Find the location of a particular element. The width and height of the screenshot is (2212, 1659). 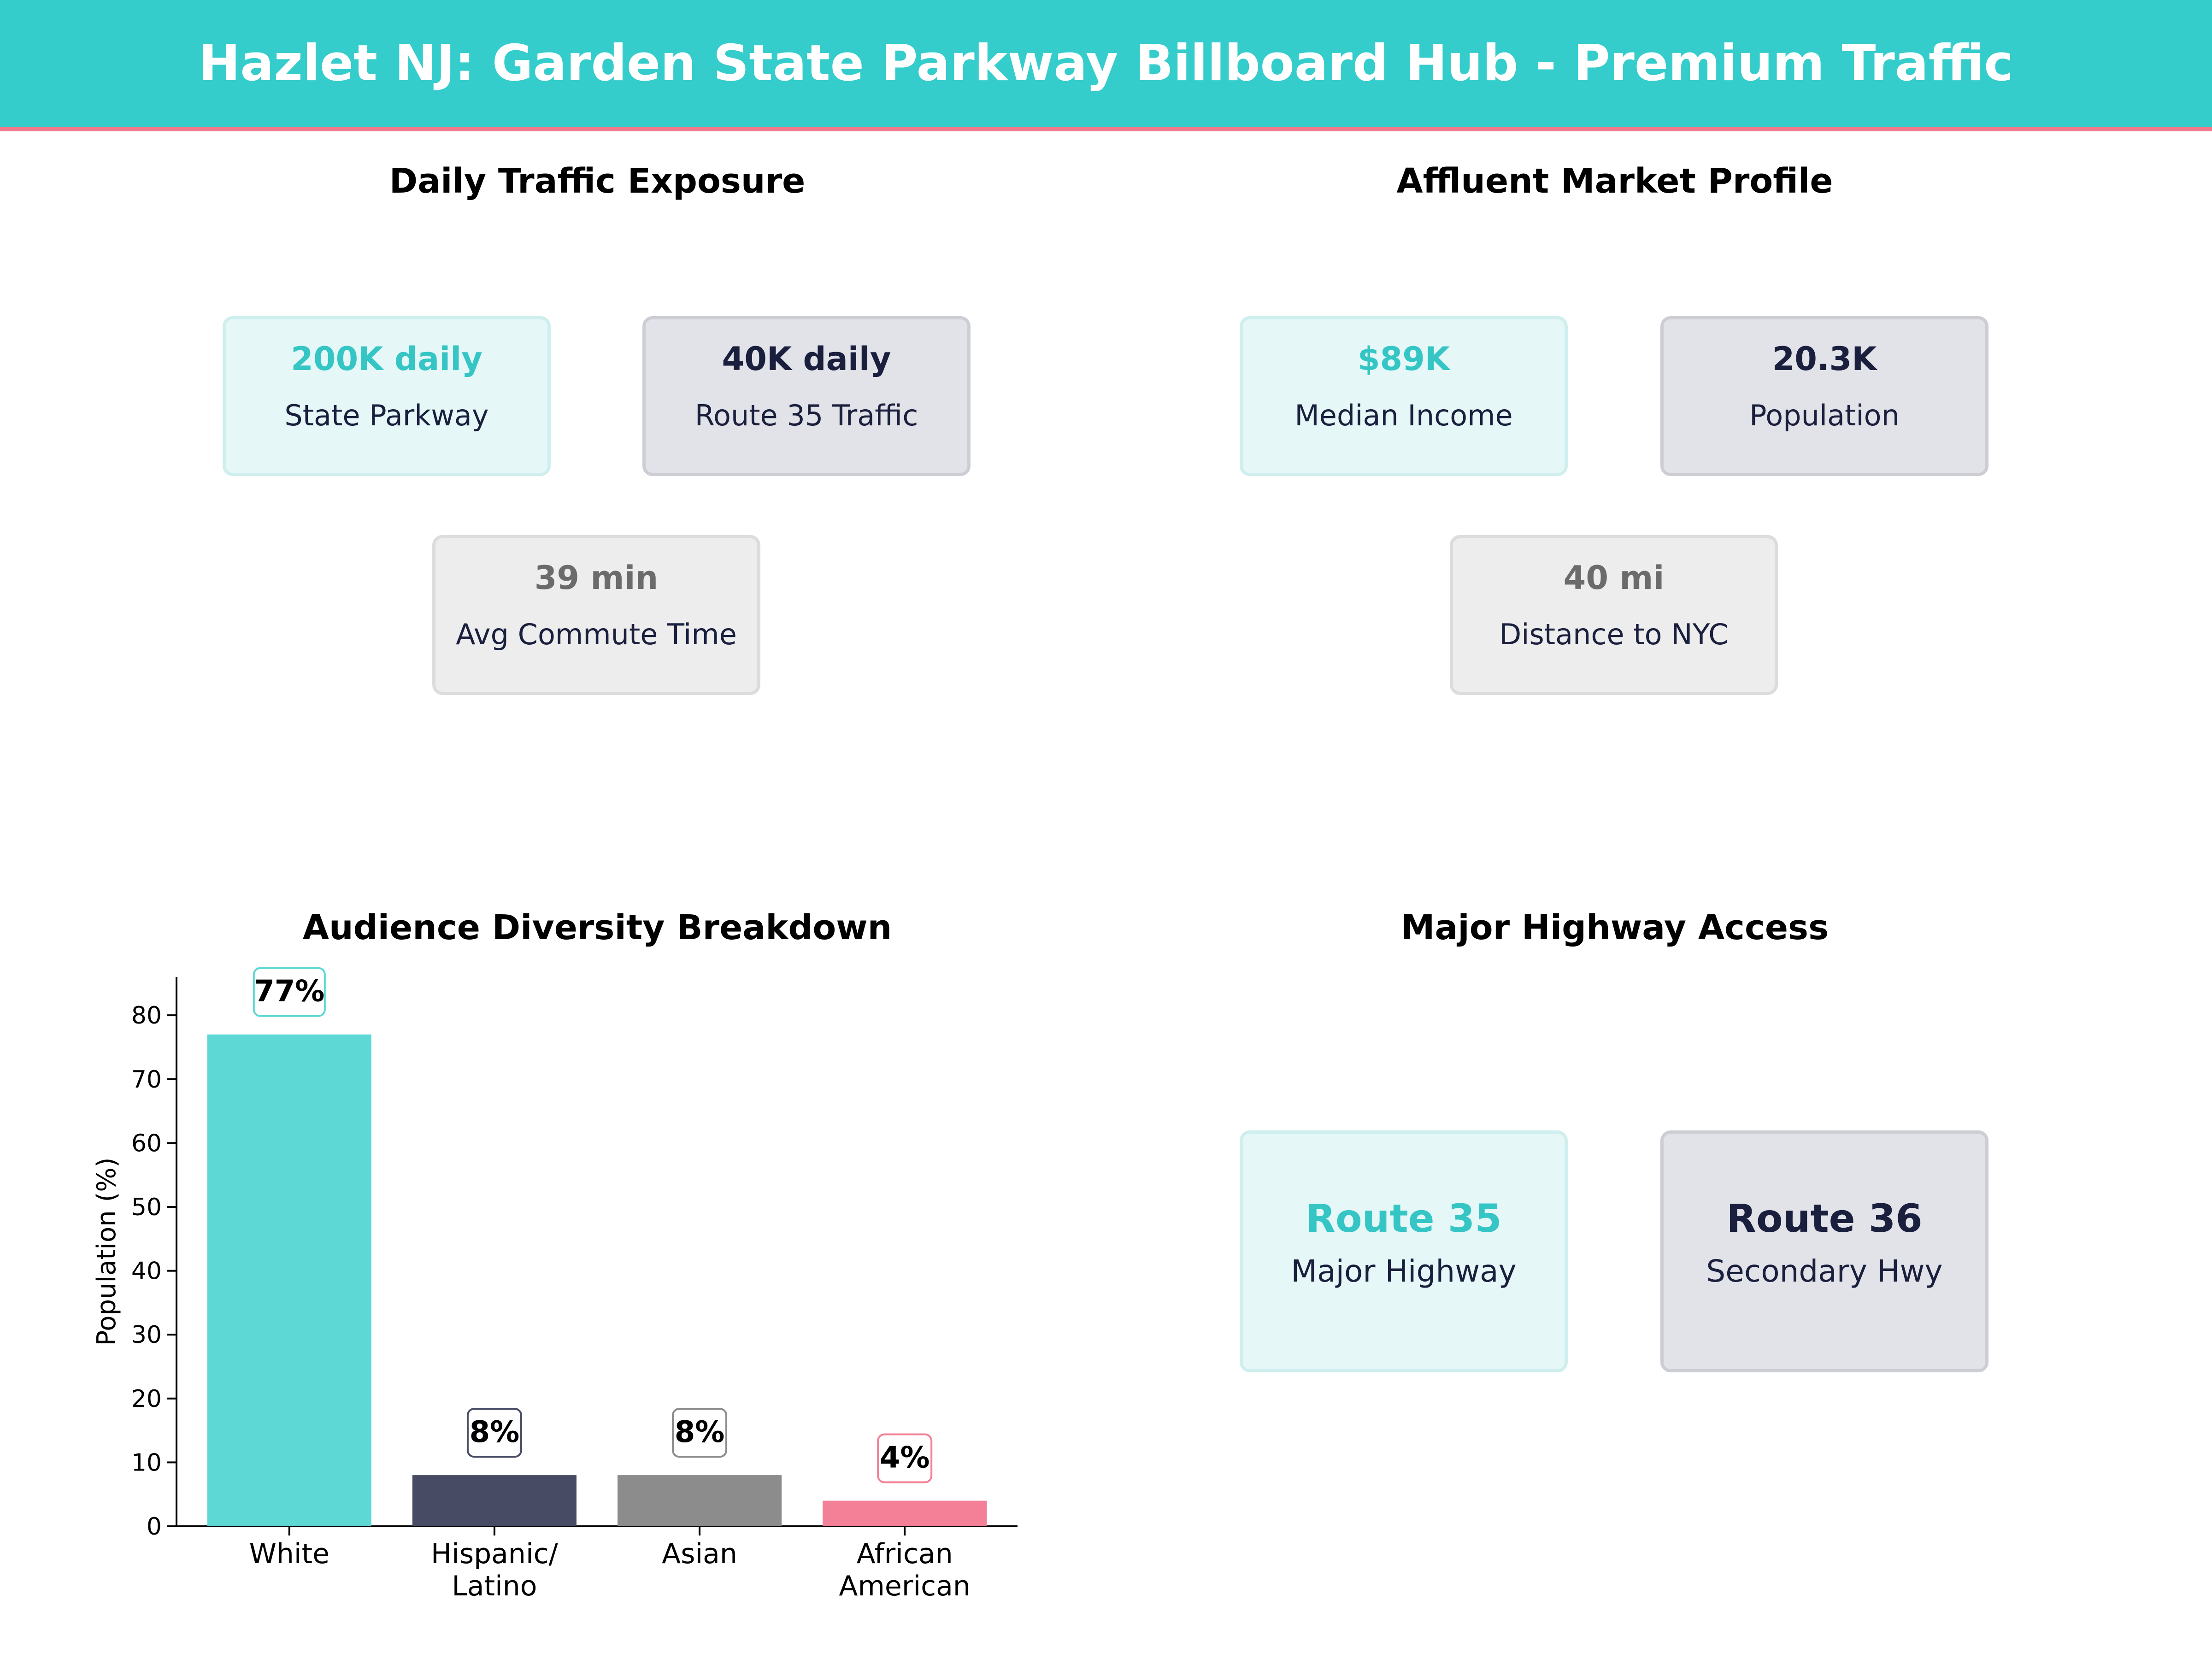

highway-section-title: Major Highway Access is located at coordinates (1614, 927).